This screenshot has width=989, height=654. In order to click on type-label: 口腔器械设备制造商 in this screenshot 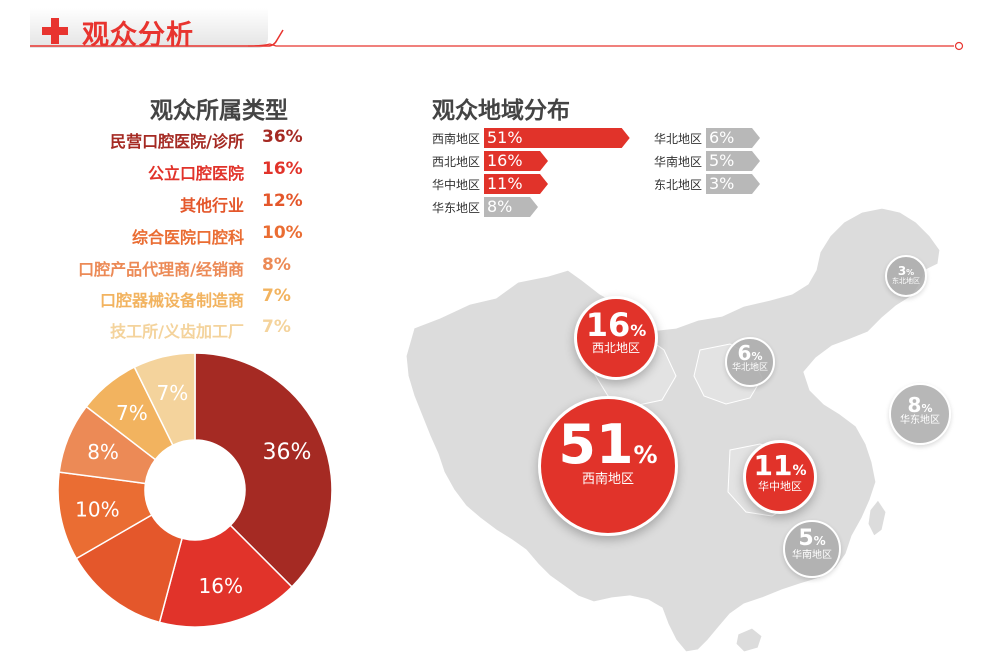, I will do `click(171, 300)`.